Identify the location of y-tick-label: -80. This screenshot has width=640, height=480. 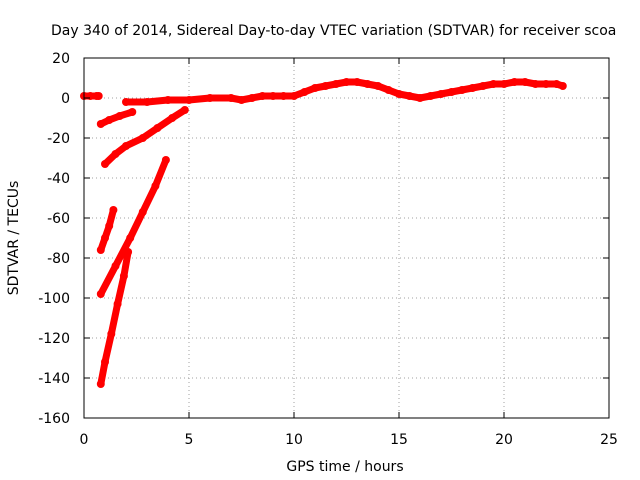
(58, 259).